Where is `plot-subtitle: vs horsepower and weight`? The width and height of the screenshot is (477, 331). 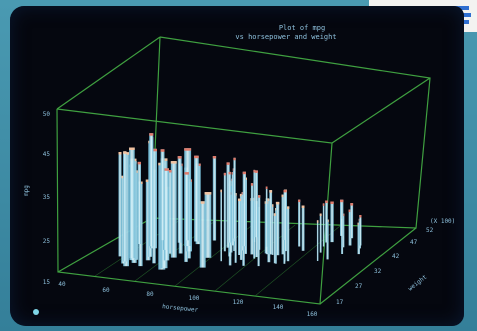 plot-subtitle: vs horsepower and weight is located at coordinates (285, 37).